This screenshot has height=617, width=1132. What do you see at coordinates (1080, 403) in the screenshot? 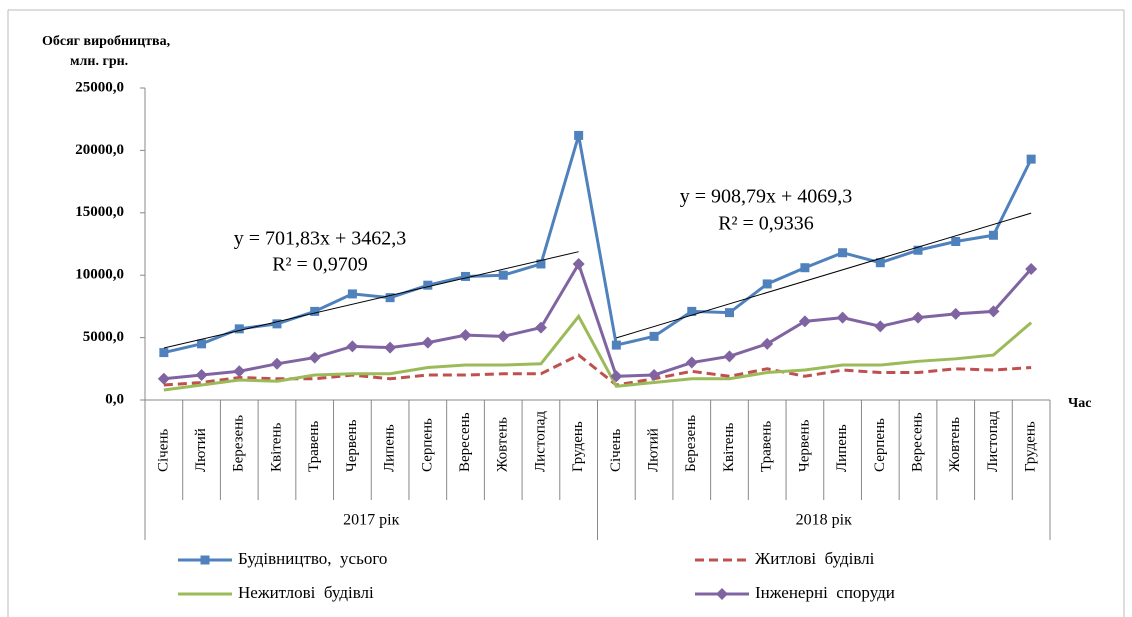
I see `x-axis-label: Час` at bounding box center [1080, 403].